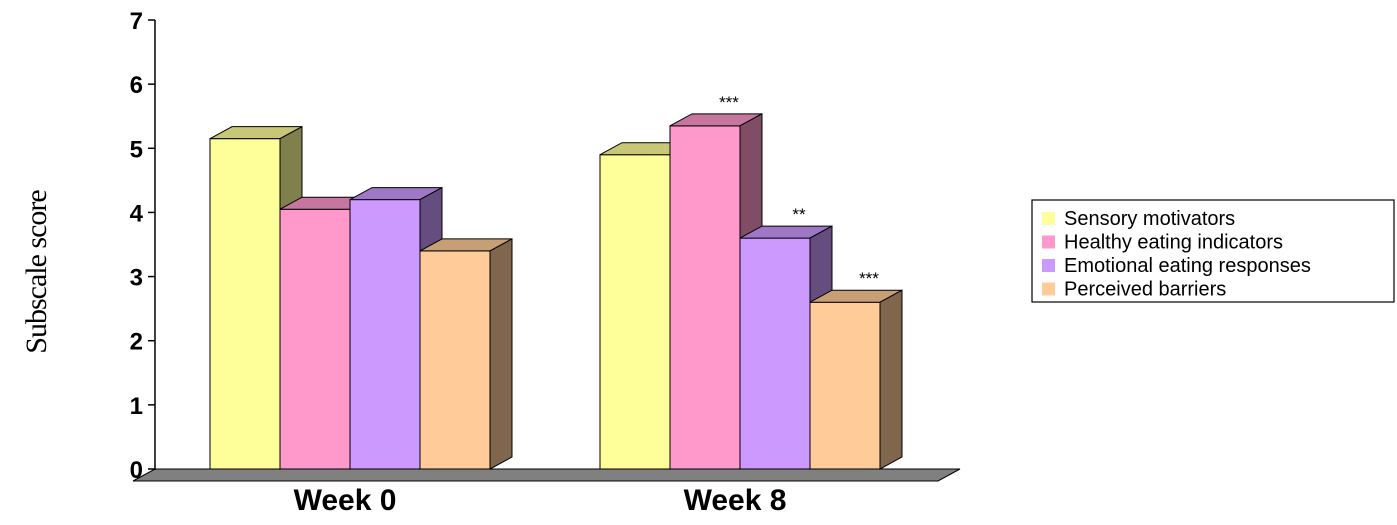  What do you see at coordinates (1187, 266) in the screenshot?
I see `legend-label: Emotional eating responses` at bounding box center [1187, 266].